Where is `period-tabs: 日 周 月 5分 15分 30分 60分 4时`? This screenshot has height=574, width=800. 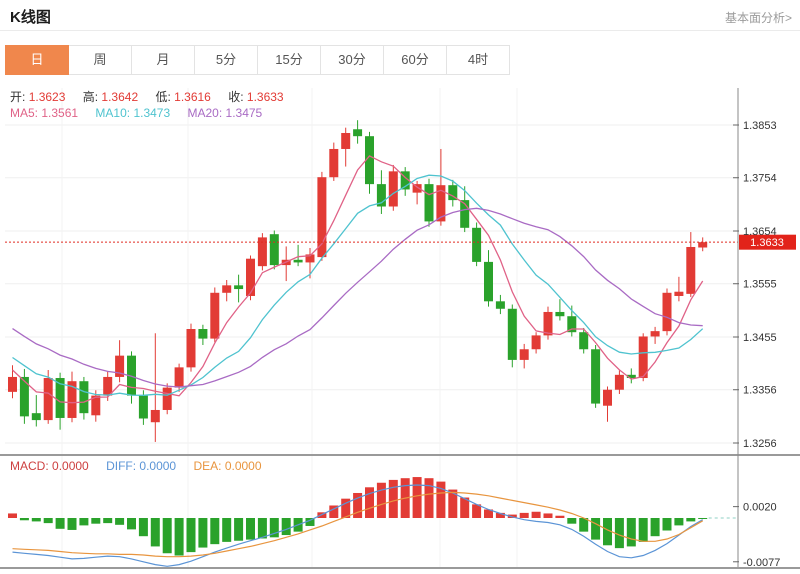 period-tabs: 日 周 月 5分 15分 30分 60分 4时 is located at coordinates (257, 60).